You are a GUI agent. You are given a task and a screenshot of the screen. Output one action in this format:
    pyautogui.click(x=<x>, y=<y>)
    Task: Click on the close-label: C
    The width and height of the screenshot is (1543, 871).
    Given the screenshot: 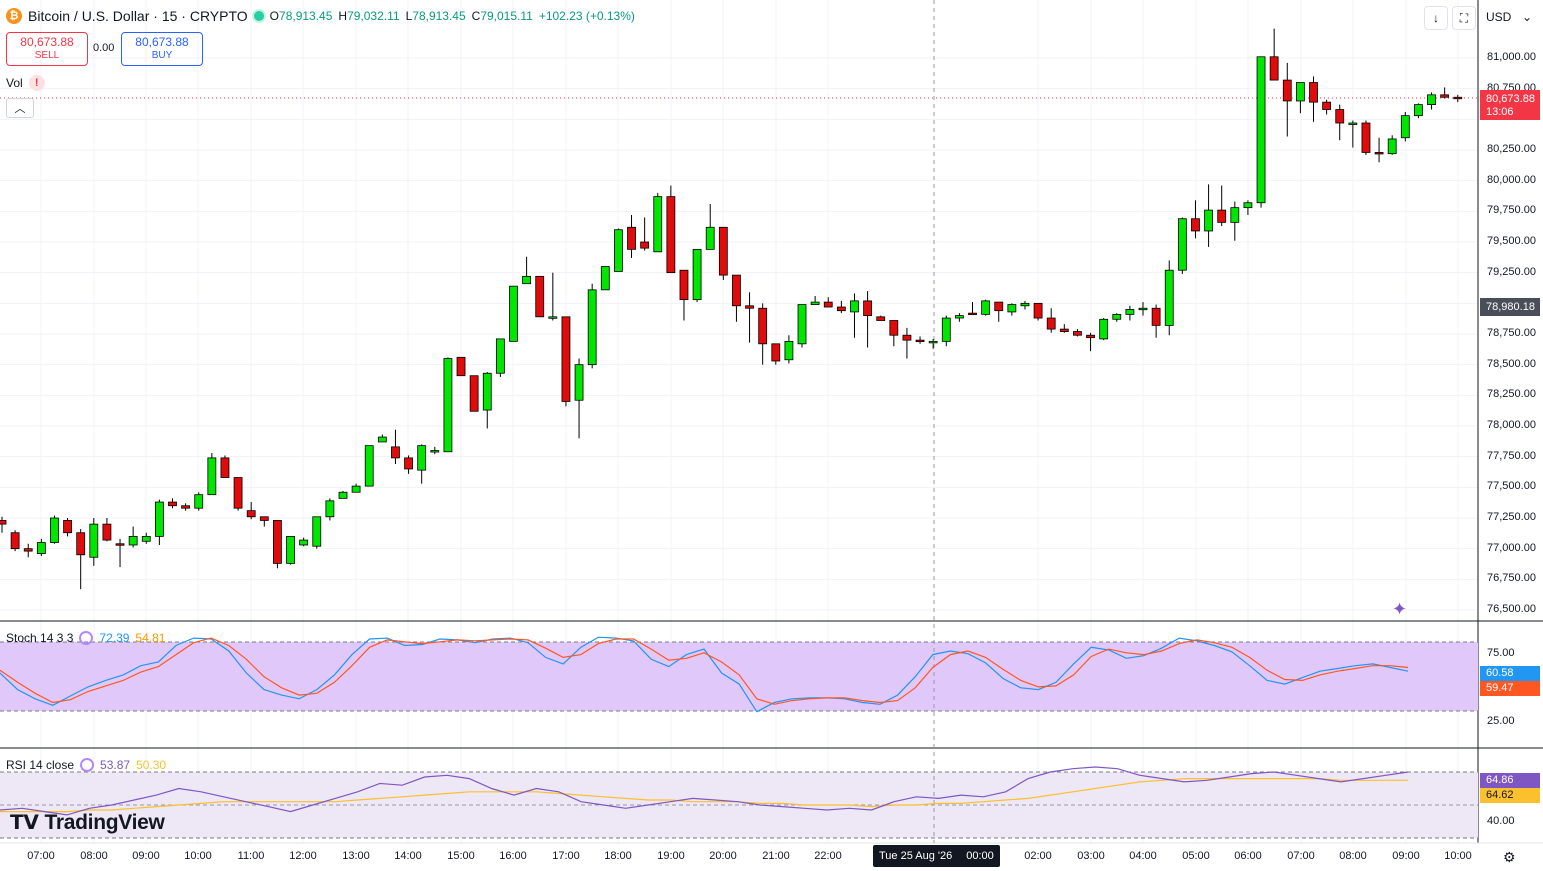 What is the action you would take?
    pyautogui.click(x=476, y=16)
    